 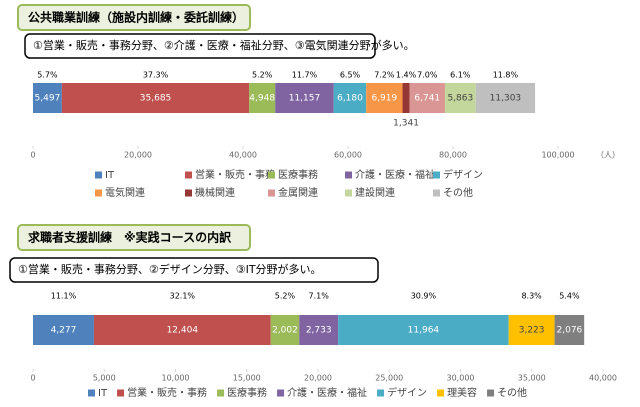 I want to click on legend-label: デザイン, so click(x=463, y=174).